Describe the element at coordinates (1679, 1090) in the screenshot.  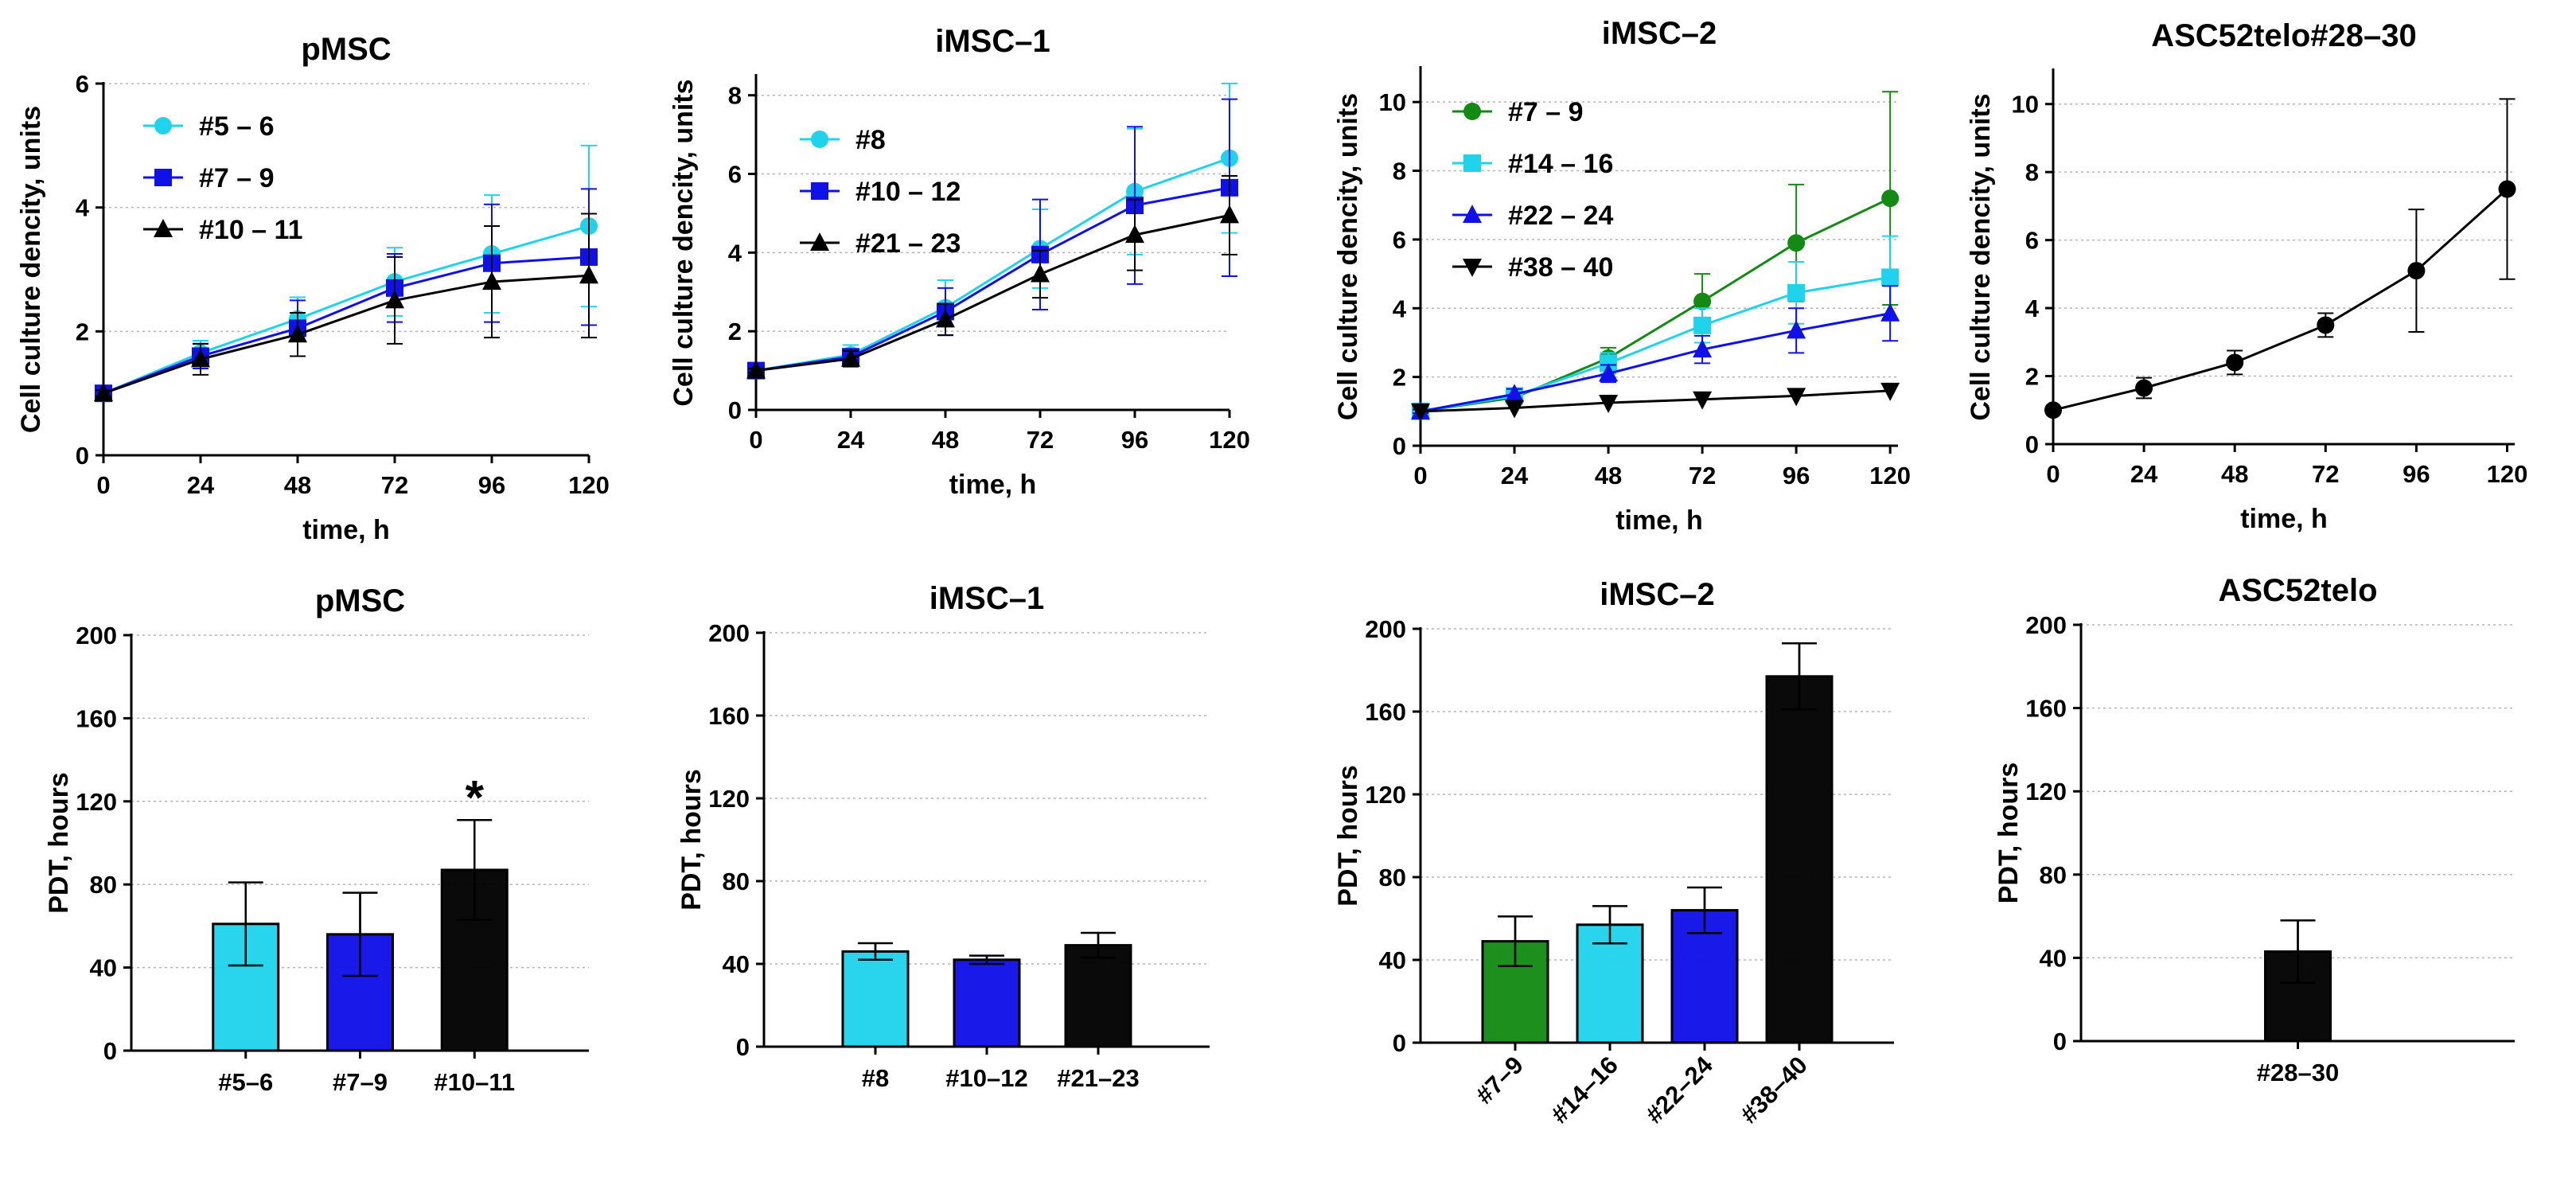
I see `x-tick-label: #22–24` at that location.